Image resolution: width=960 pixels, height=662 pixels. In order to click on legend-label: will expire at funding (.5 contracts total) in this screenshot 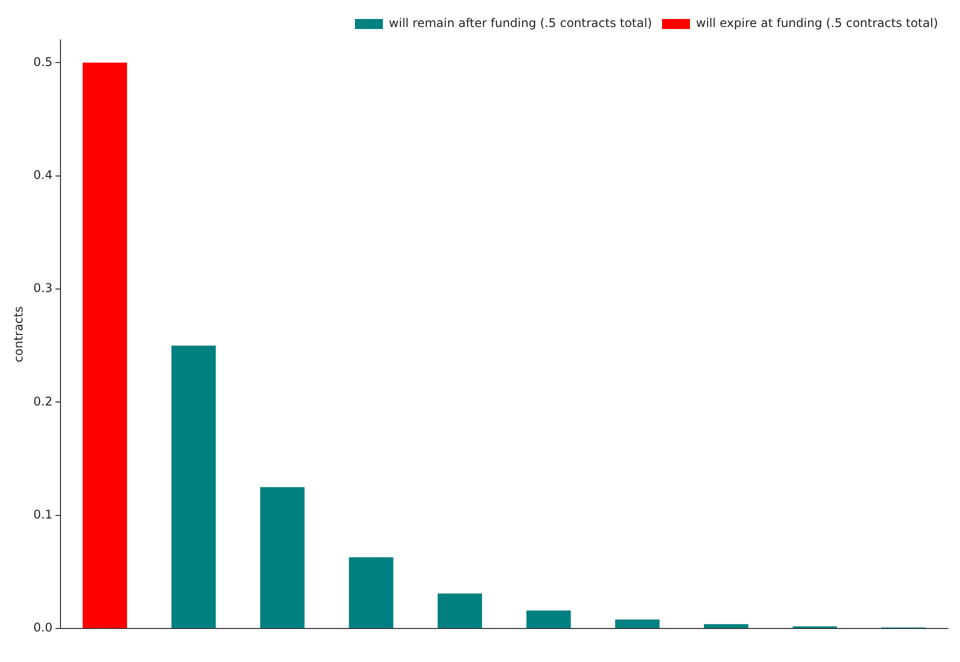, I will do `click(817, 23)`.